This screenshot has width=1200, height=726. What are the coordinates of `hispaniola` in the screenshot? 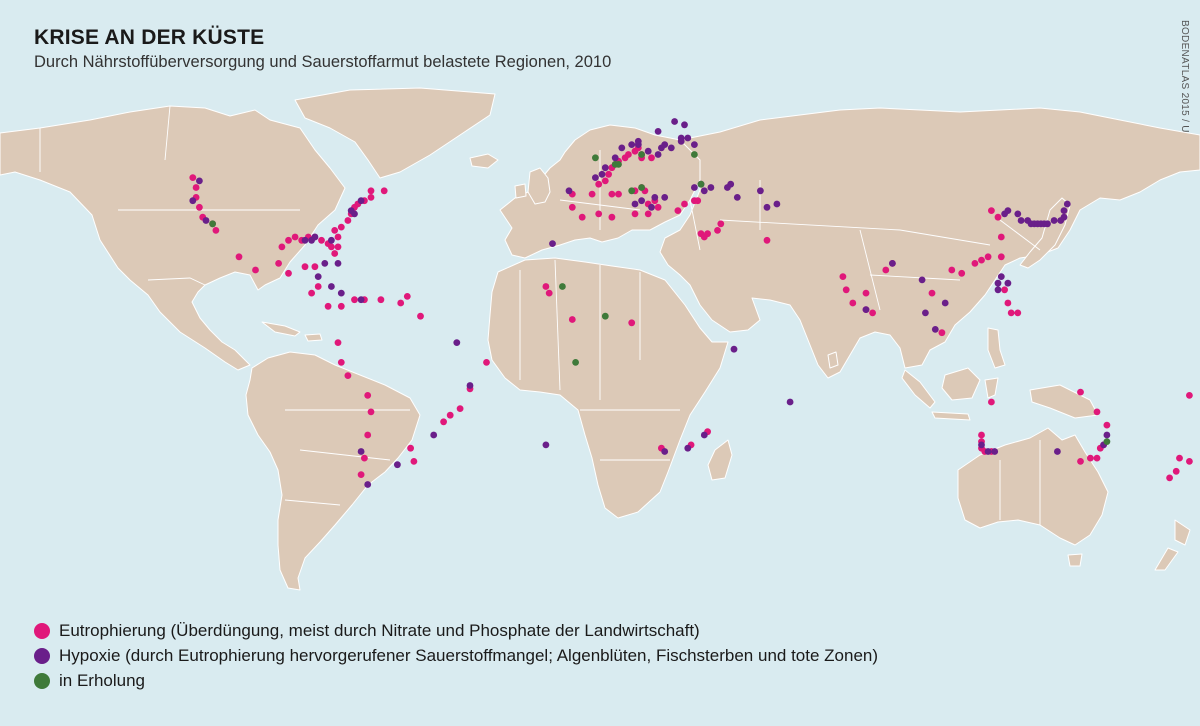 It's located at (313, 337).